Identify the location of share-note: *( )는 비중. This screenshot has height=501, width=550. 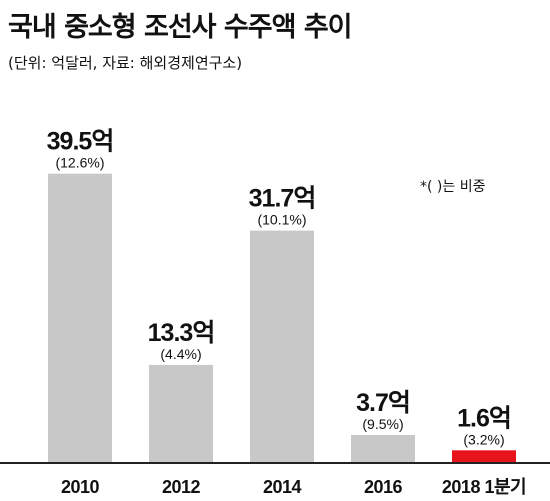
(453, 187).